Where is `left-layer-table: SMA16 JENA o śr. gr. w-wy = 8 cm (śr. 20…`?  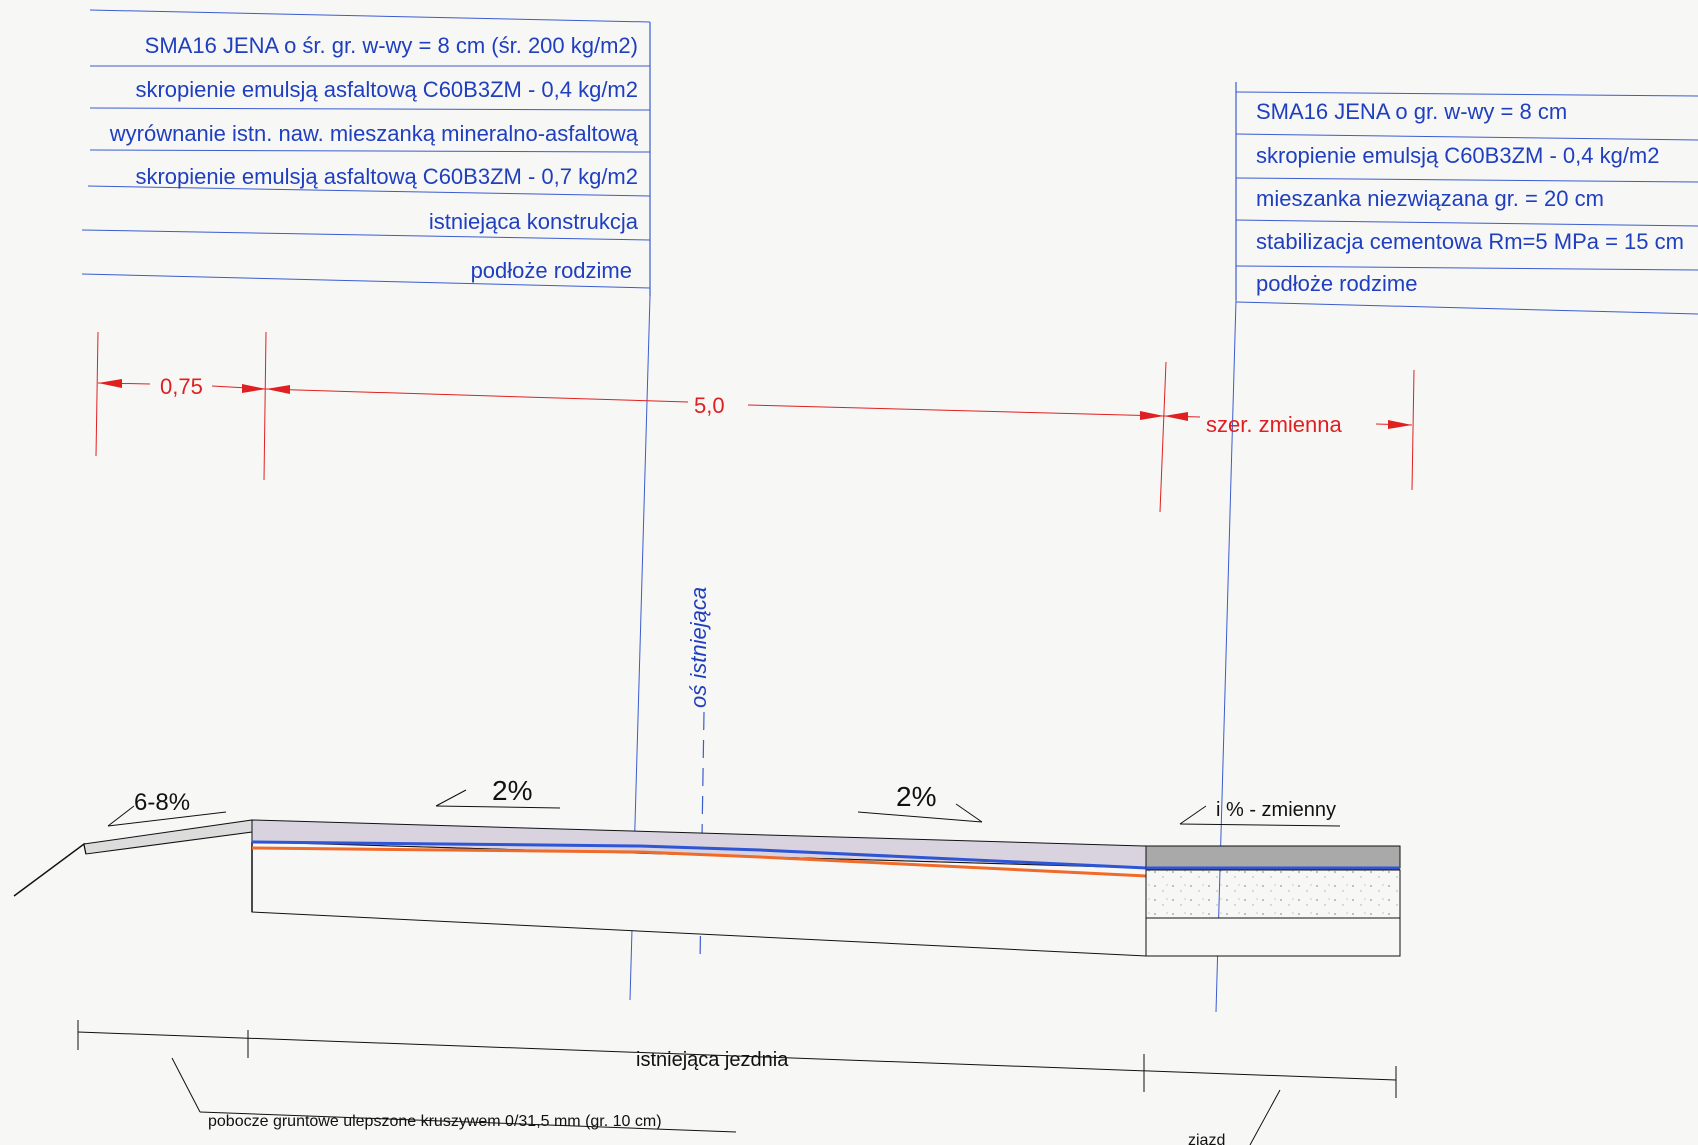
left-layer-table: SMA16 JENA o śr. gr. w-wy = 8 cm (śr. 20… is located at coordinates (366, 152).